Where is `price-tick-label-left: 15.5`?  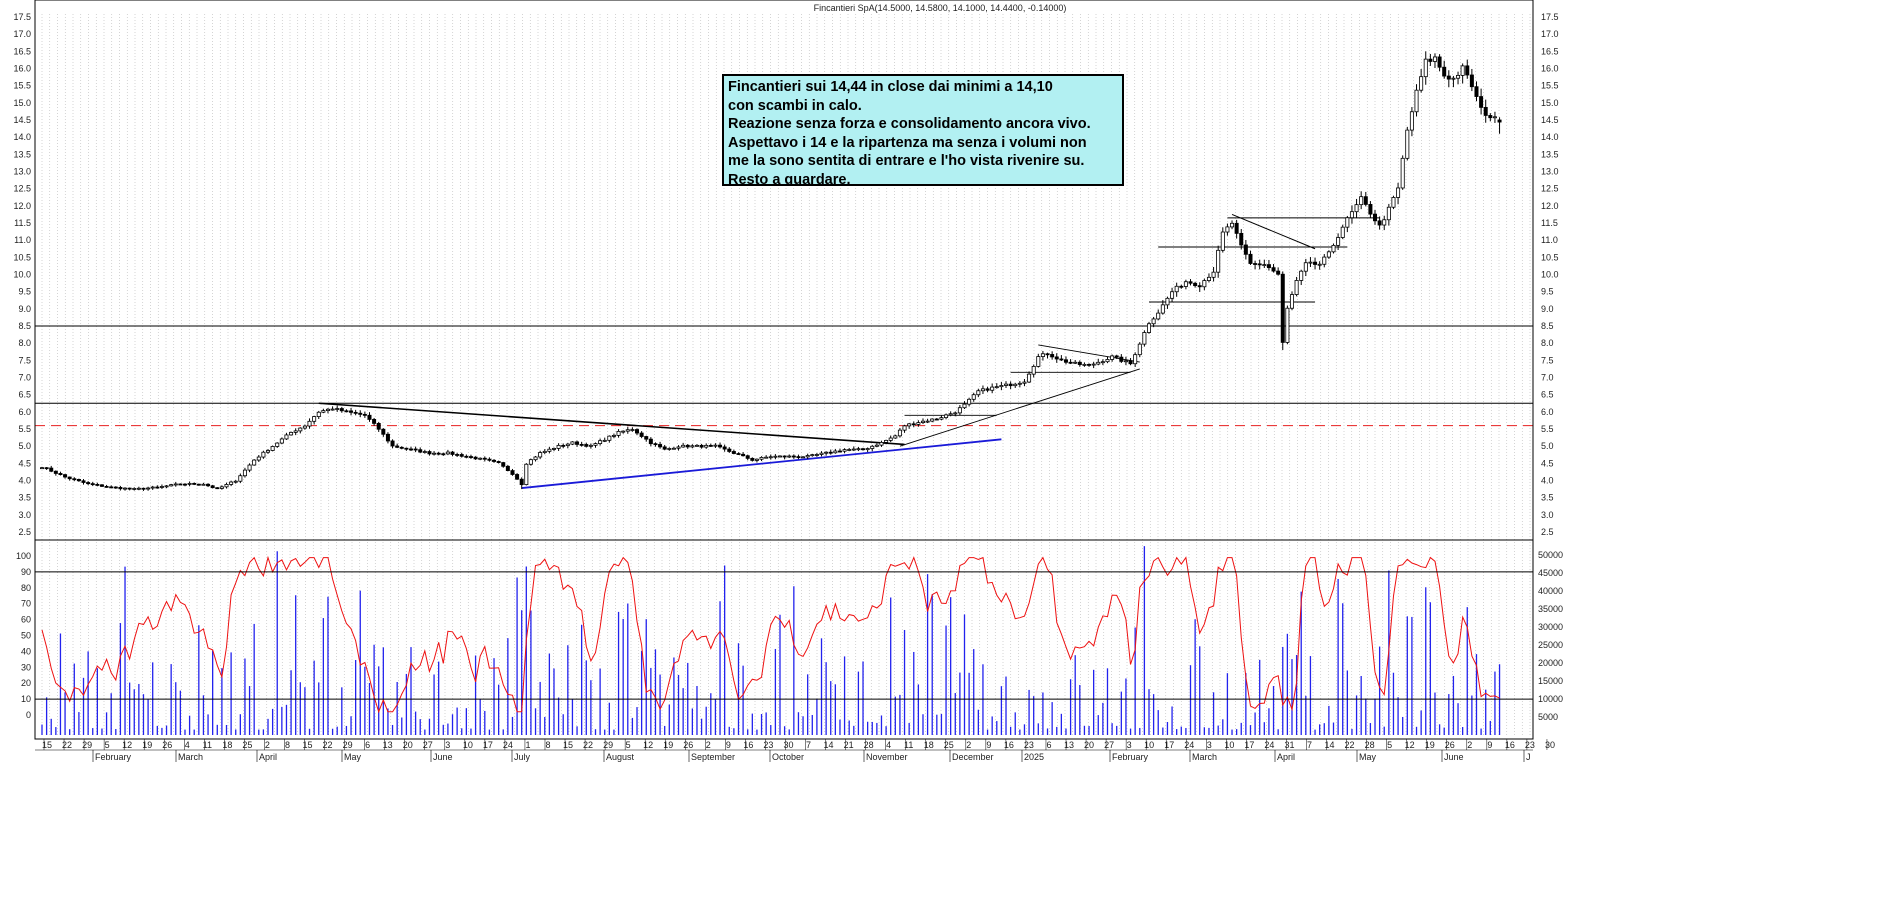
price-tick-label-left: 15.5 is located at coordinates (22, 86).